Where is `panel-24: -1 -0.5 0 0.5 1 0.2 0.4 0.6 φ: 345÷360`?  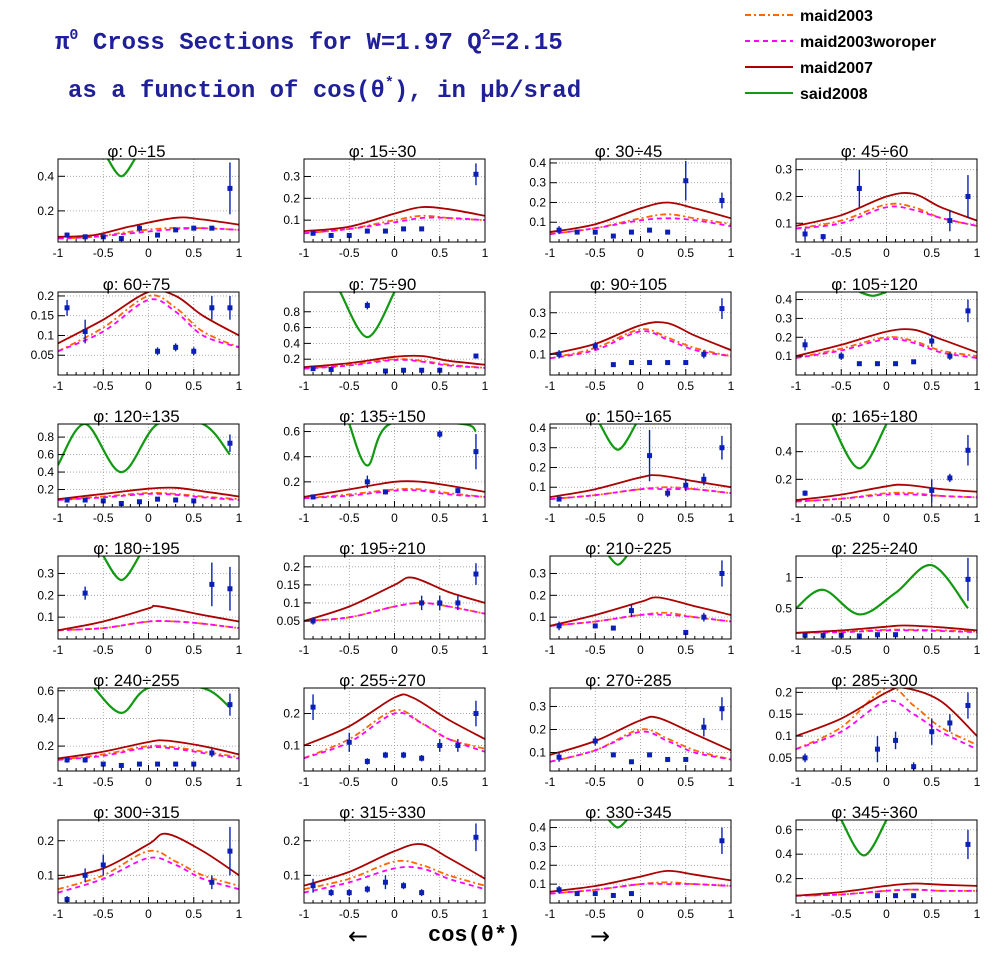 panel-24: -1 -0.5 0 0.5 1 0.2 0.4 0.6 φ: 345÷360 is located at coordinates (877, 862).